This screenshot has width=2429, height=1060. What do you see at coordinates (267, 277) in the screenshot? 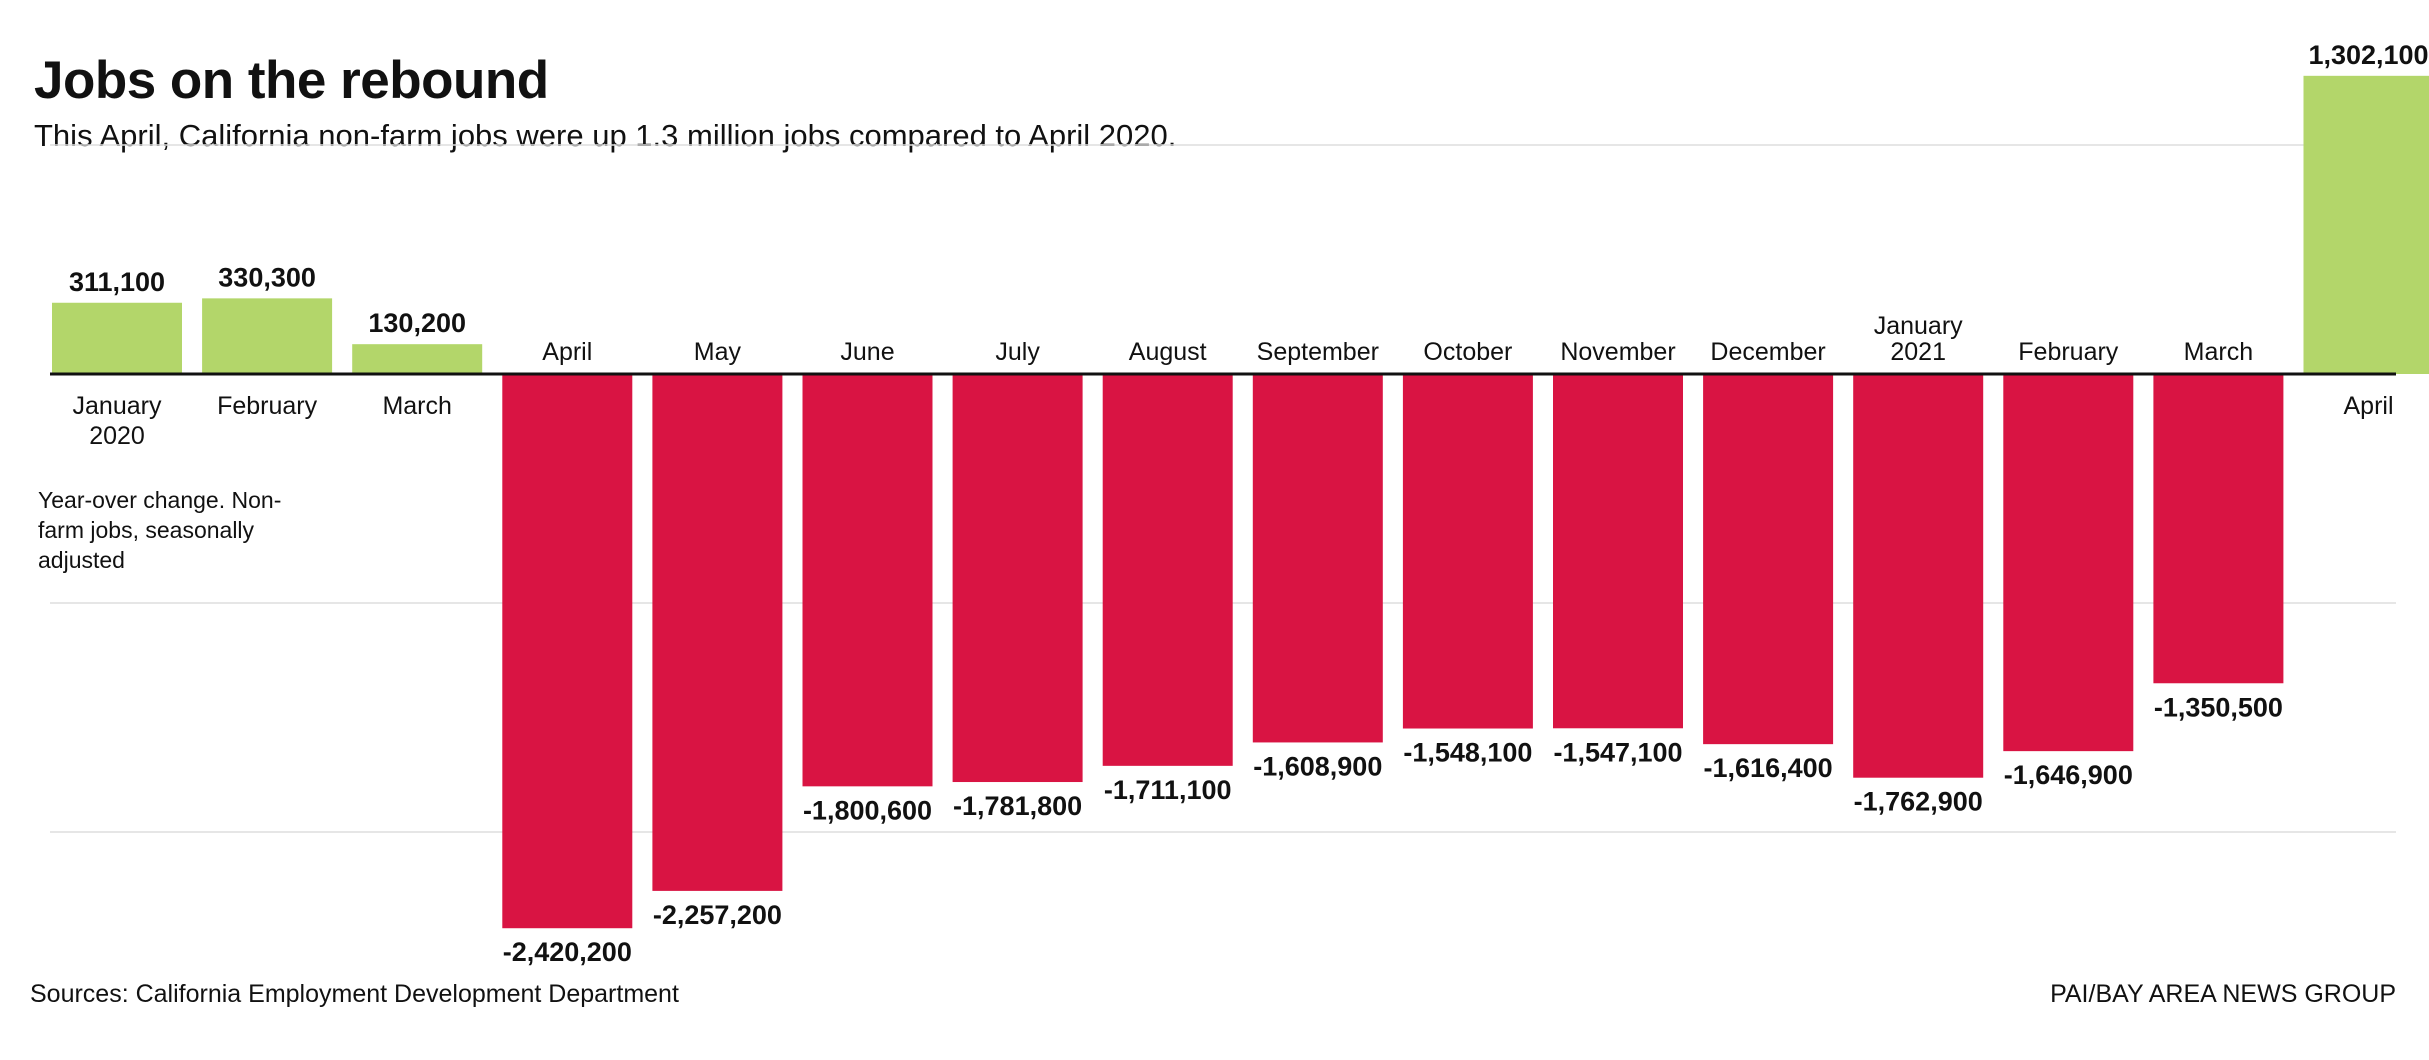
I see `bar-value-label: 330,300` at bounding box center [267, 277].